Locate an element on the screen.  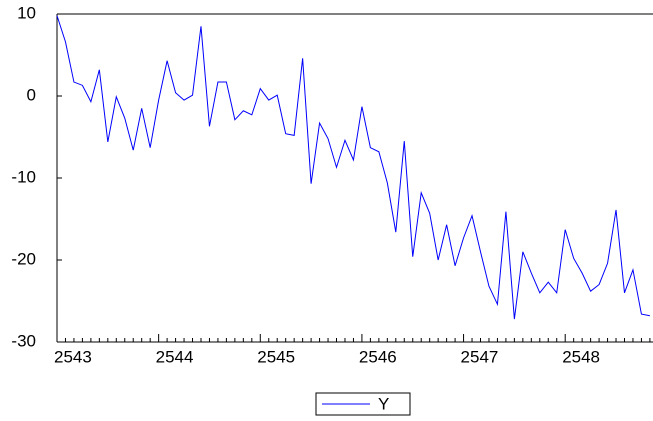
x-tick-label: 2545 is located at coordinates (276, 356).